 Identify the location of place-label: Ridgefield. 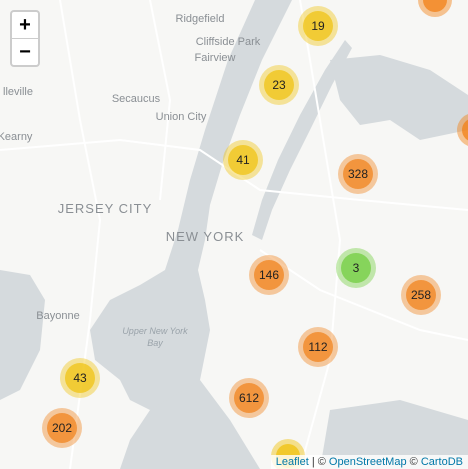
(200, 19).